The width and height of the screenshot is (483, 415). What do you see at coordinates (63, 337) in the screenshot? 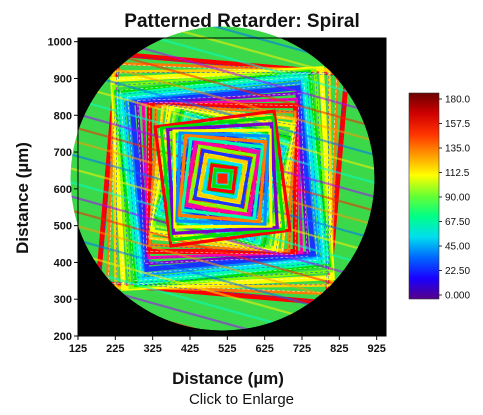
I see `y-tick-label: 200` at bounding box center [63, 337].